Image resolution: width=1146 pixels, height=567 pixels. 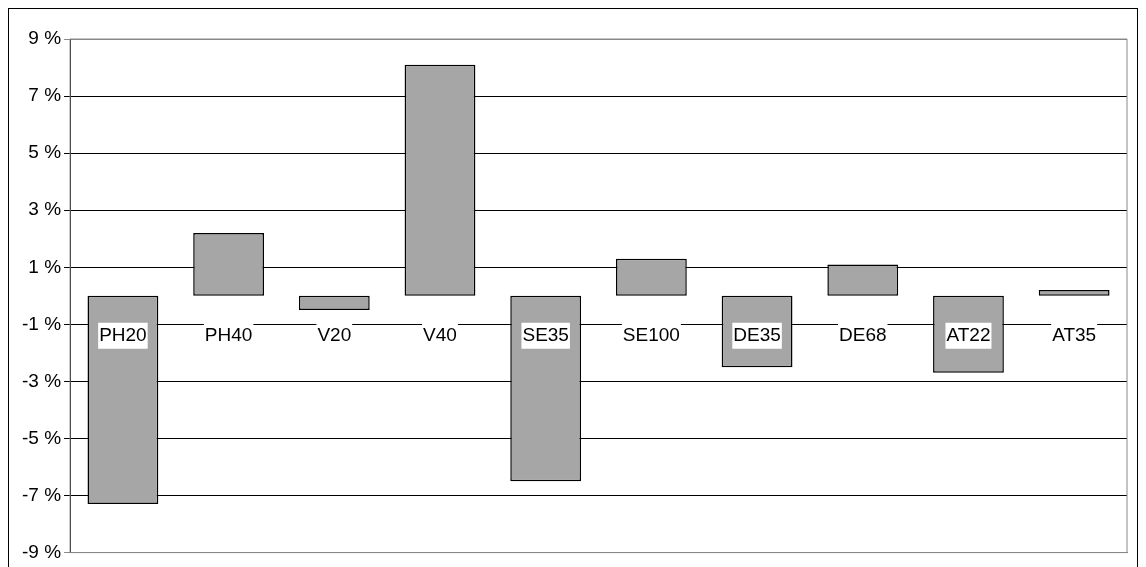 I want to click on x-tick-label: V40, so click(x=440, y=335).